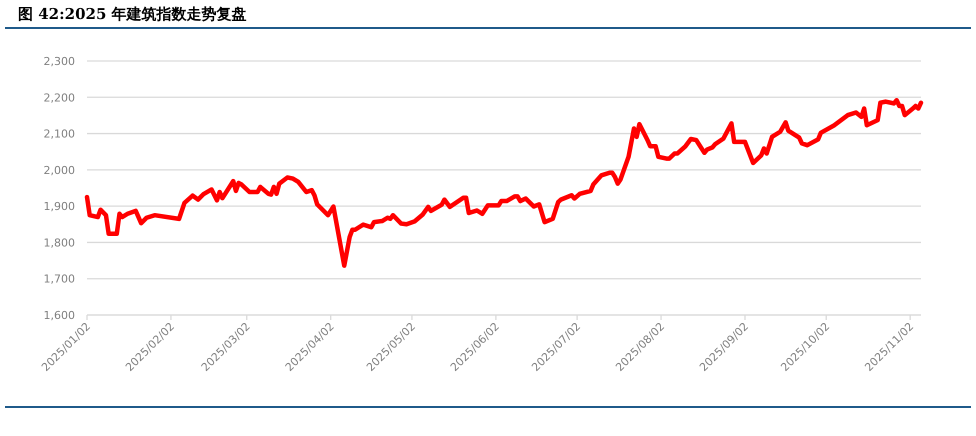  What do you see at coordinates (59, 315) in the screenshot?
I see `y-tick-label: 1,600` at bounding box center [59, 315].